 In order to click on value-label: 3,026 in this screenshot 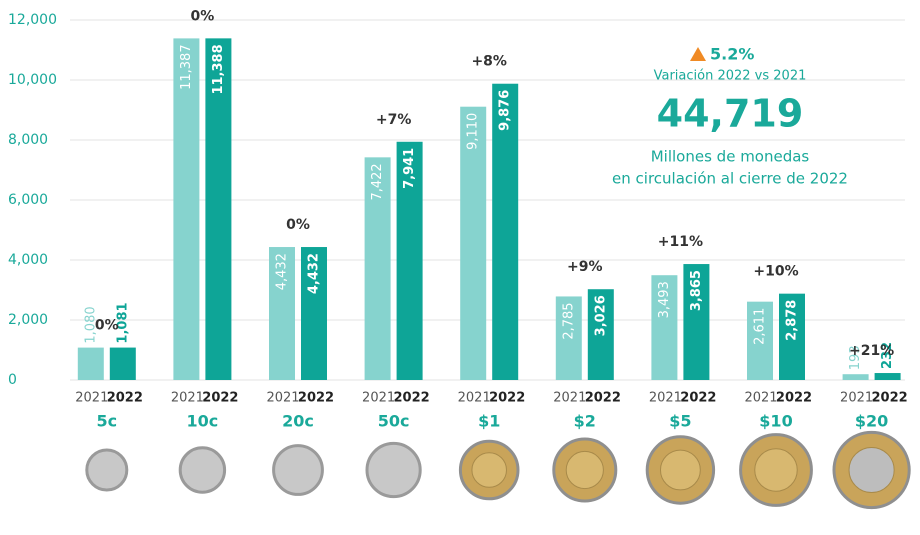, I will do `click(600, 315)`.